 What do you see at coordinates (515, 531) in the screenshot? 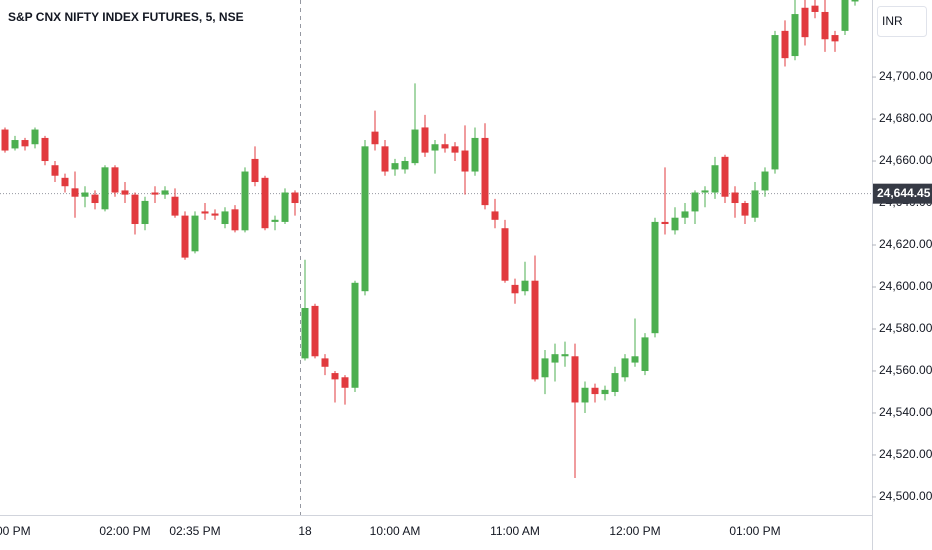
I see `x-tick-label: 11:00 AM` at bounding box center [515, 531].